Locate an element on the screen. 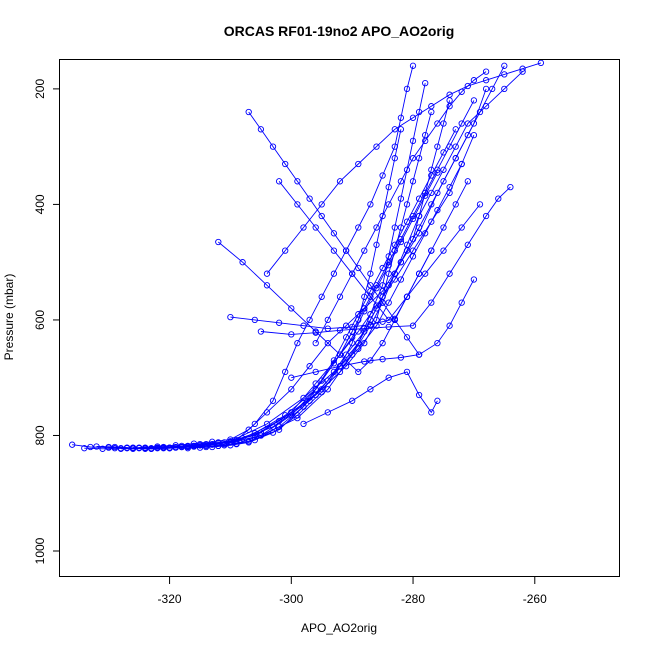 This screenshot has height=650, width=650. y-tick-label: 400 is located at coordinates (40, 204).